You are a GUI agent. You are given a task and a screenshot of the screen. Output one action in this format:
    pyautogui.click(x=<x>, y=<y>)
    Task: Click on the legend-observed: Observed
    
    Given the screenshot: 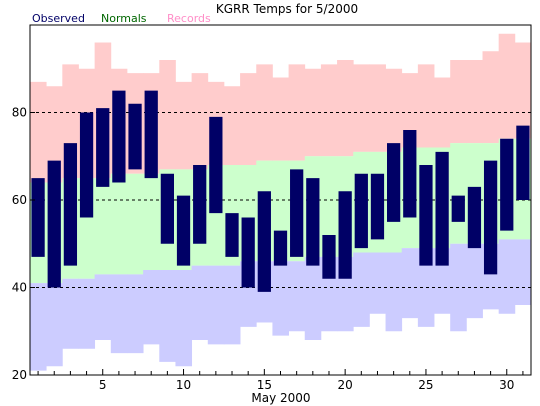 What is the action you would take?
    pyautogui.click(x=58, y=18)
    